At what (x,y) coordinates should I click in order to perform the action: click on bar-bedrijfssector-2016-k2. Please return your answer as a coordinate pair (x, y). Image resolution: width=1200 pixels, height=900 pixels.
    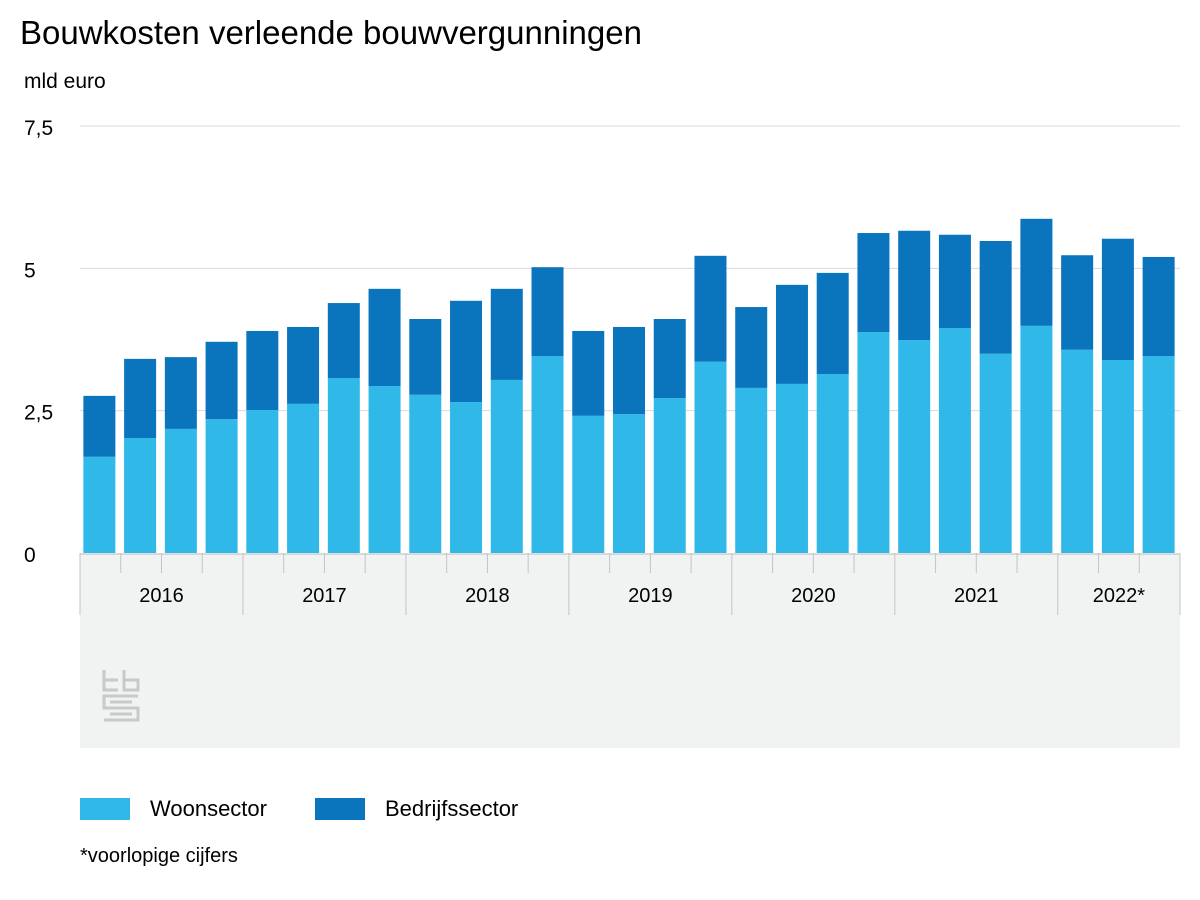
    Looking at the image, I should click on (140, 398).